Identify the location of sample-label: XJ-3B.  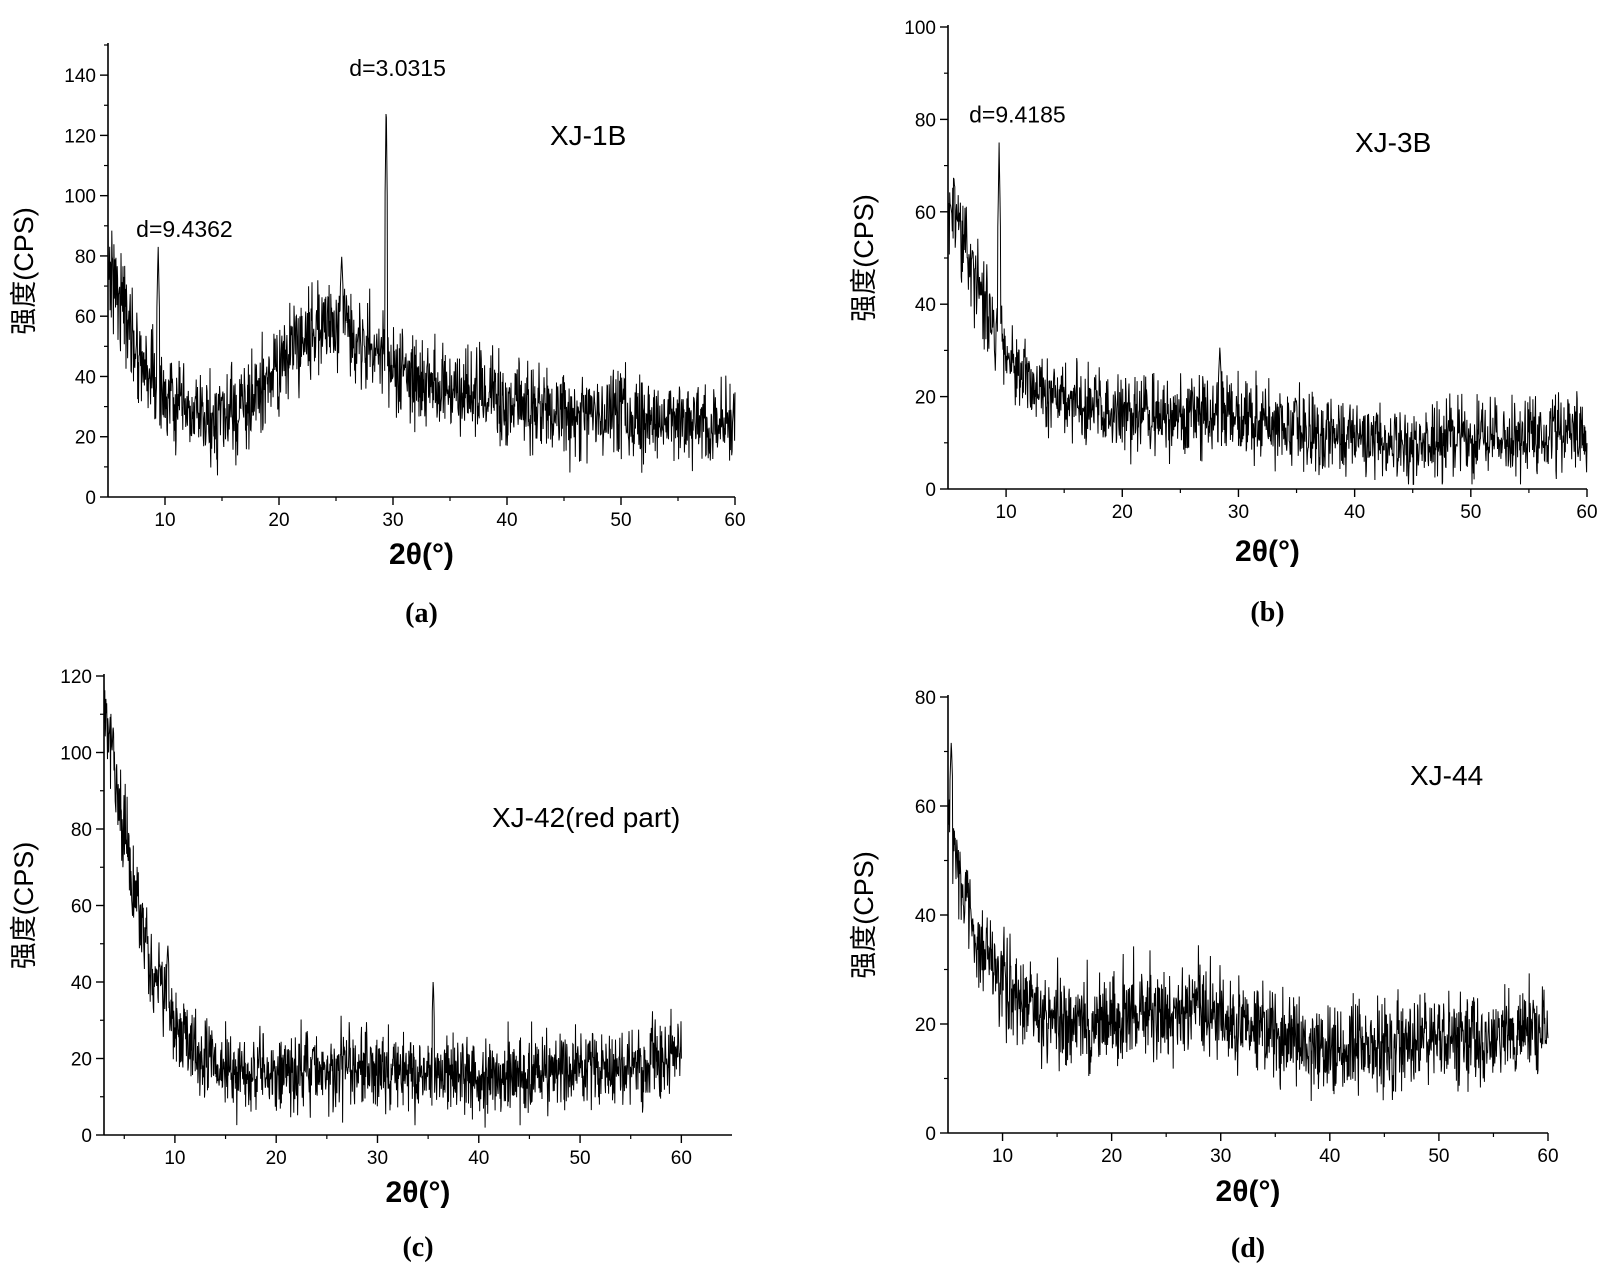
(1393, 142).